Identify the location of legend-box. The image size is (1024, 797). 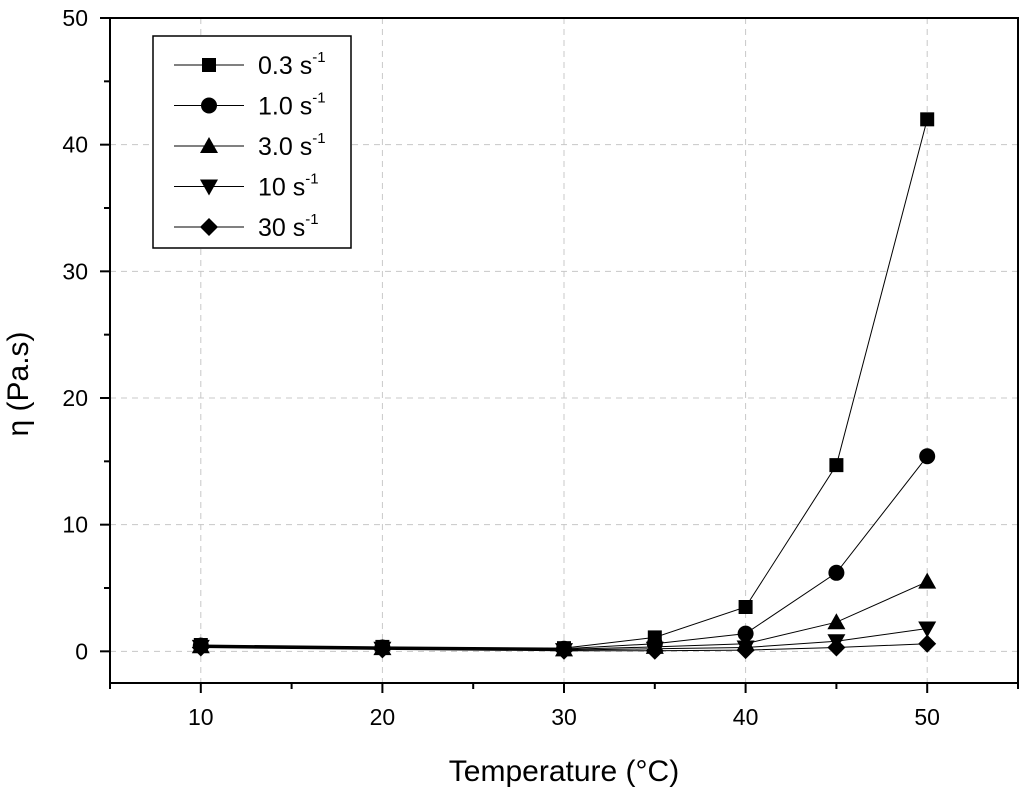
(252, 142).